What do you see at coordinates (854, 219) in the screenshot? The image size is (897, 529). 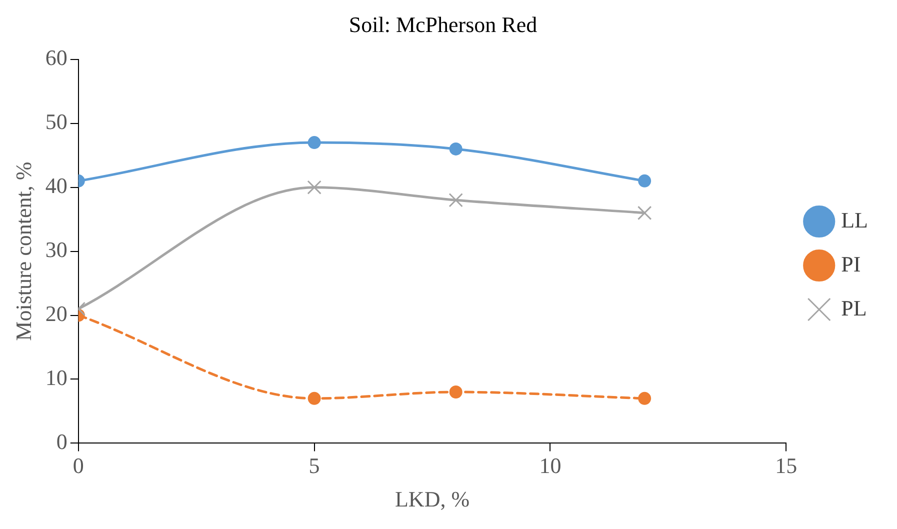 I see `legend-label: LL` at bounding box center [854, 219].